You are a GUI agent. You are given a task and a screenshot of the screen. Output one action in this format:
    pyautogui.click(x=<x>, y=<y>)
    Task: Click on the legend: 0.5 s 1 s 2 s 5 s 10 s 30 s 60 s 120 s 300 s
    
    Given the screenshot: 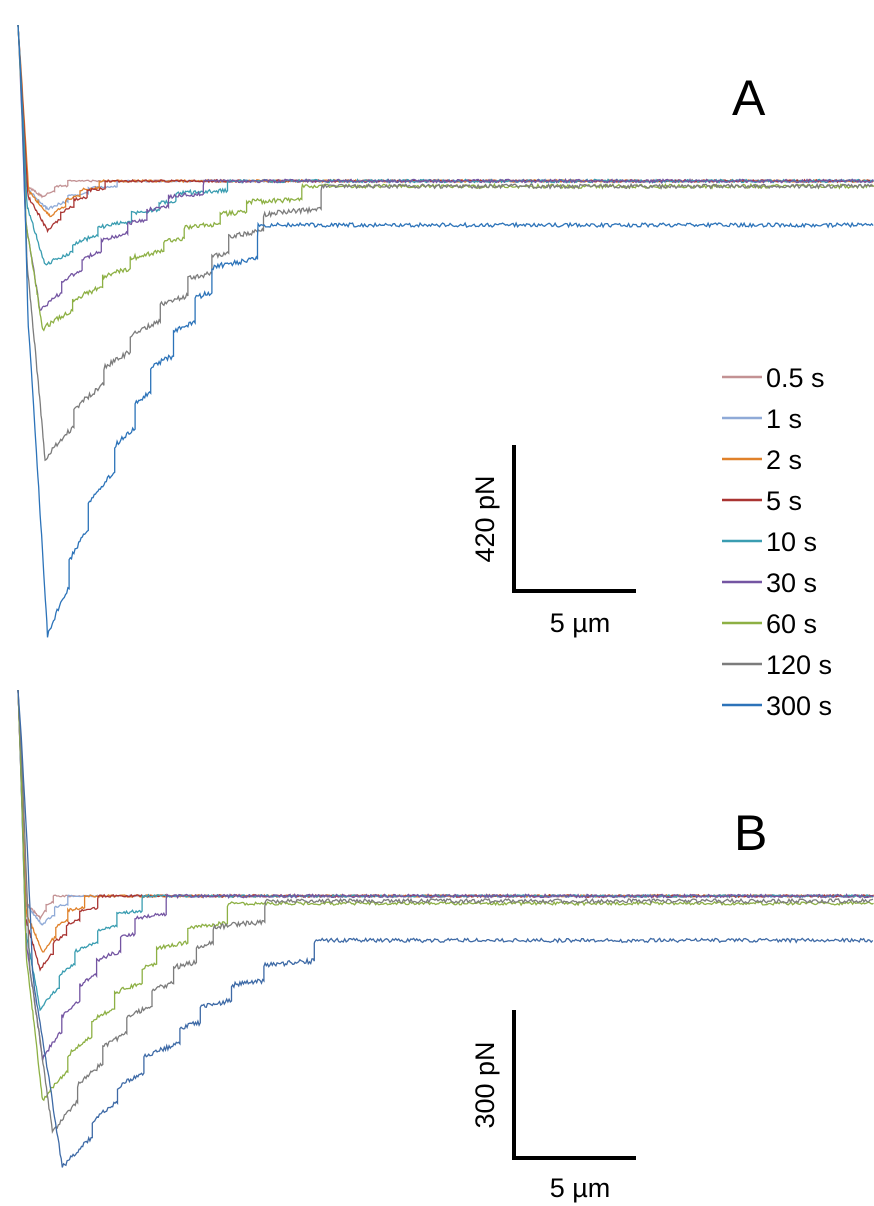 What is the action you would take?
    pyautogui.click(x=777, y=542)
    